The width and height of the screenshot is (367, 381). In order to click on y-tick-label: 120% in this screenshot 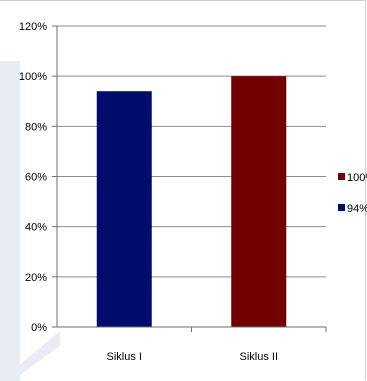, I will do `click(33, 27)`.